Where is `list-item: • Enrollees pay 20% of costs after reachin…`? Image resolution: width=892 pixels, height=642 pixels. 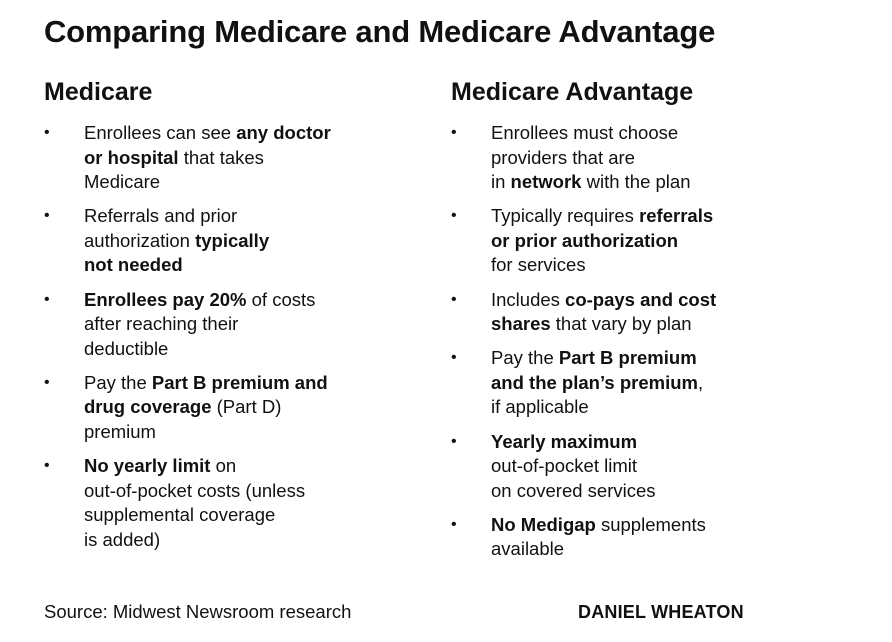 list-item: • Enrollees pay 20% of costs after reachin… is located at coordinates (224, 325).